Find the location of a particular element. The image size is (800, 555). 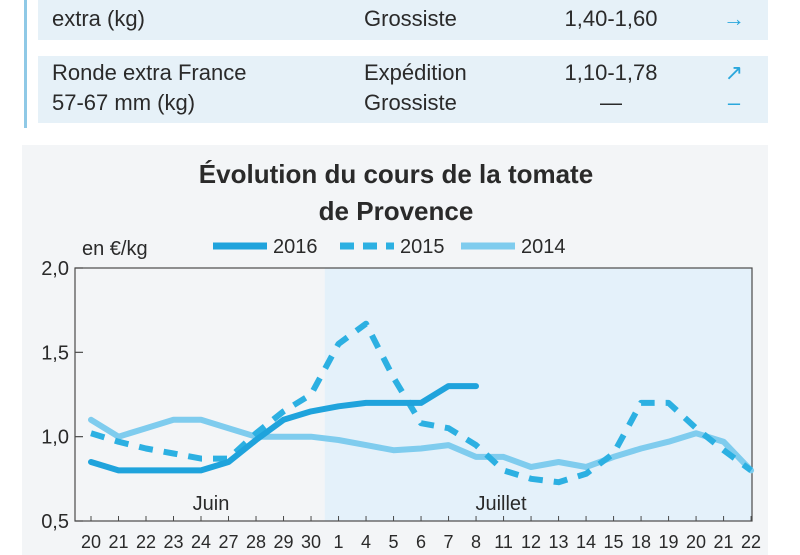

x-tick-label: 18 is located at coordinates (641, 541).